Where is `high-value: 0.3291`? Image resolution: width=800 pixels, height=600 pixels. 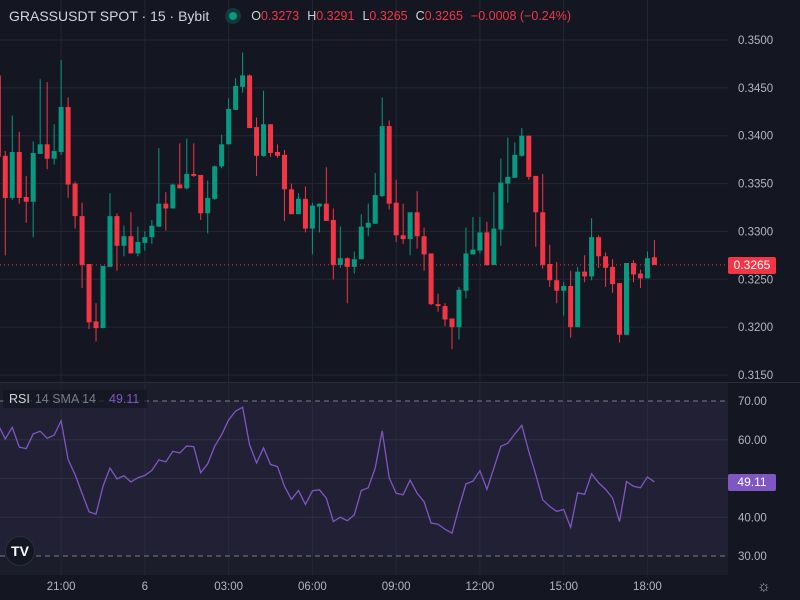 high-value: 0.3291 is located at coordinates (335, 16).